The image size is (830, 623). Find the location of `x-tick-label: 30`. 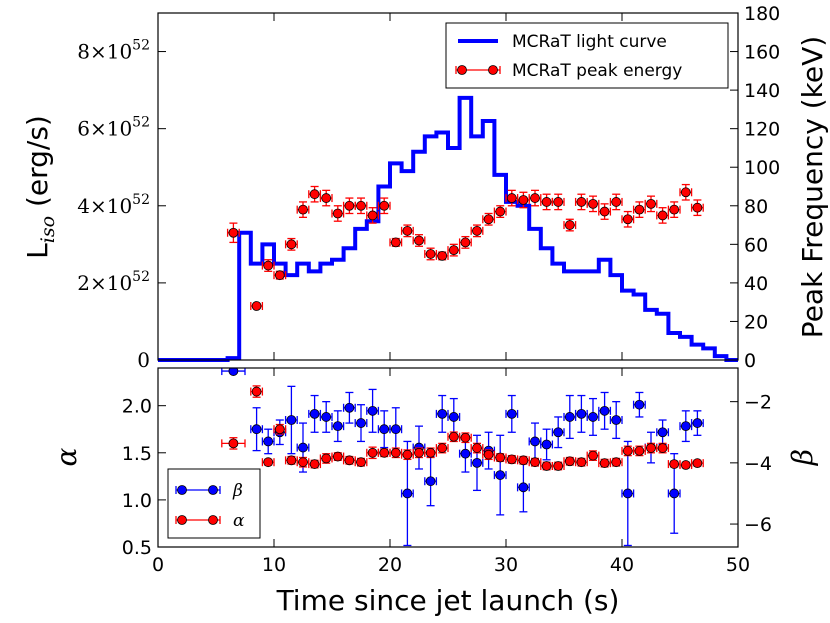

x-tick-label: 30 is located at coordinates (506, 565).